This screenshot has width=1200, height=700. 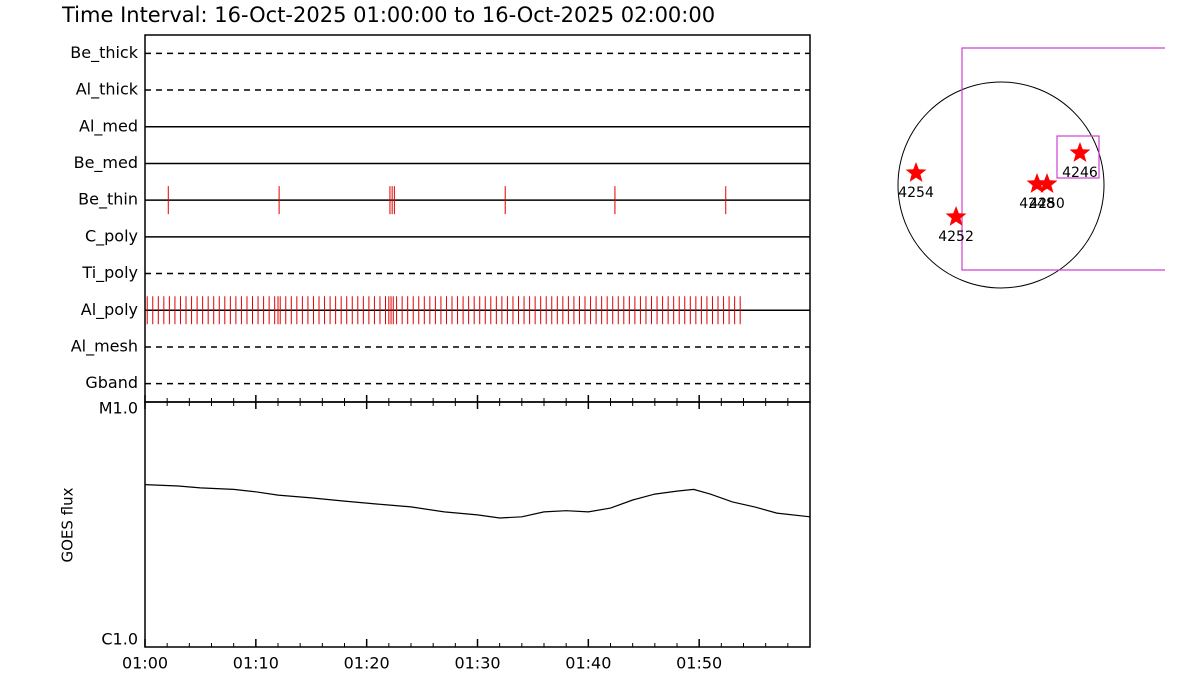 I want to click on flux-curve, so click(x=477, y=501).